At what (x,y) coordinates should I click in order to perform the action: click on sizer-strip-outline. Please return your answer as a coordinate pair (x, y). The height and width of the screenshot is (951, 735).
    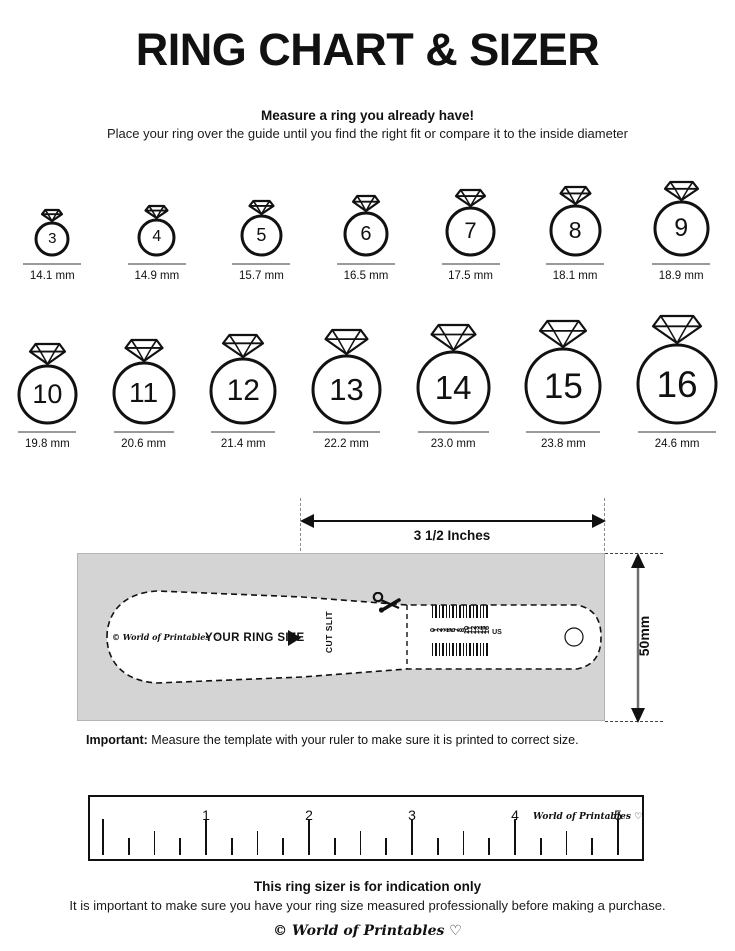
    Looking at the image, I should click on (354, 637).